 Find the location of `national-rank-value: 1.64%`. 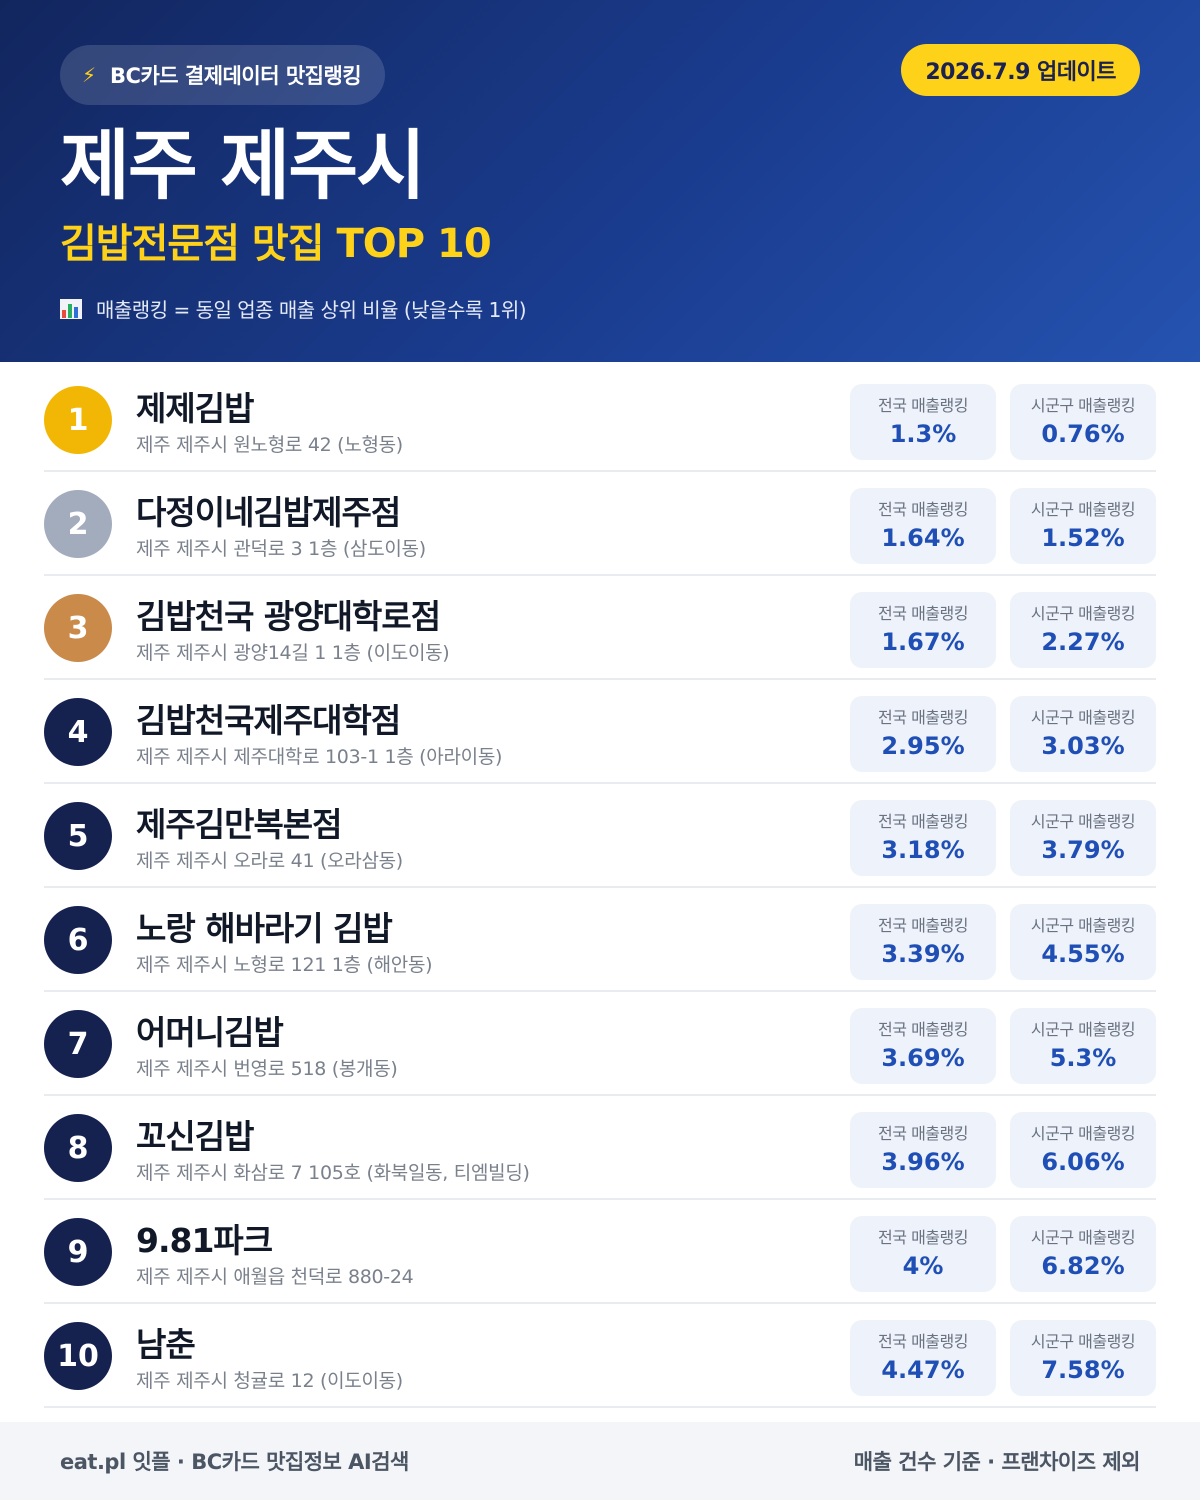

national-rank-value: 1.64% is located at coordinates (923, 538).